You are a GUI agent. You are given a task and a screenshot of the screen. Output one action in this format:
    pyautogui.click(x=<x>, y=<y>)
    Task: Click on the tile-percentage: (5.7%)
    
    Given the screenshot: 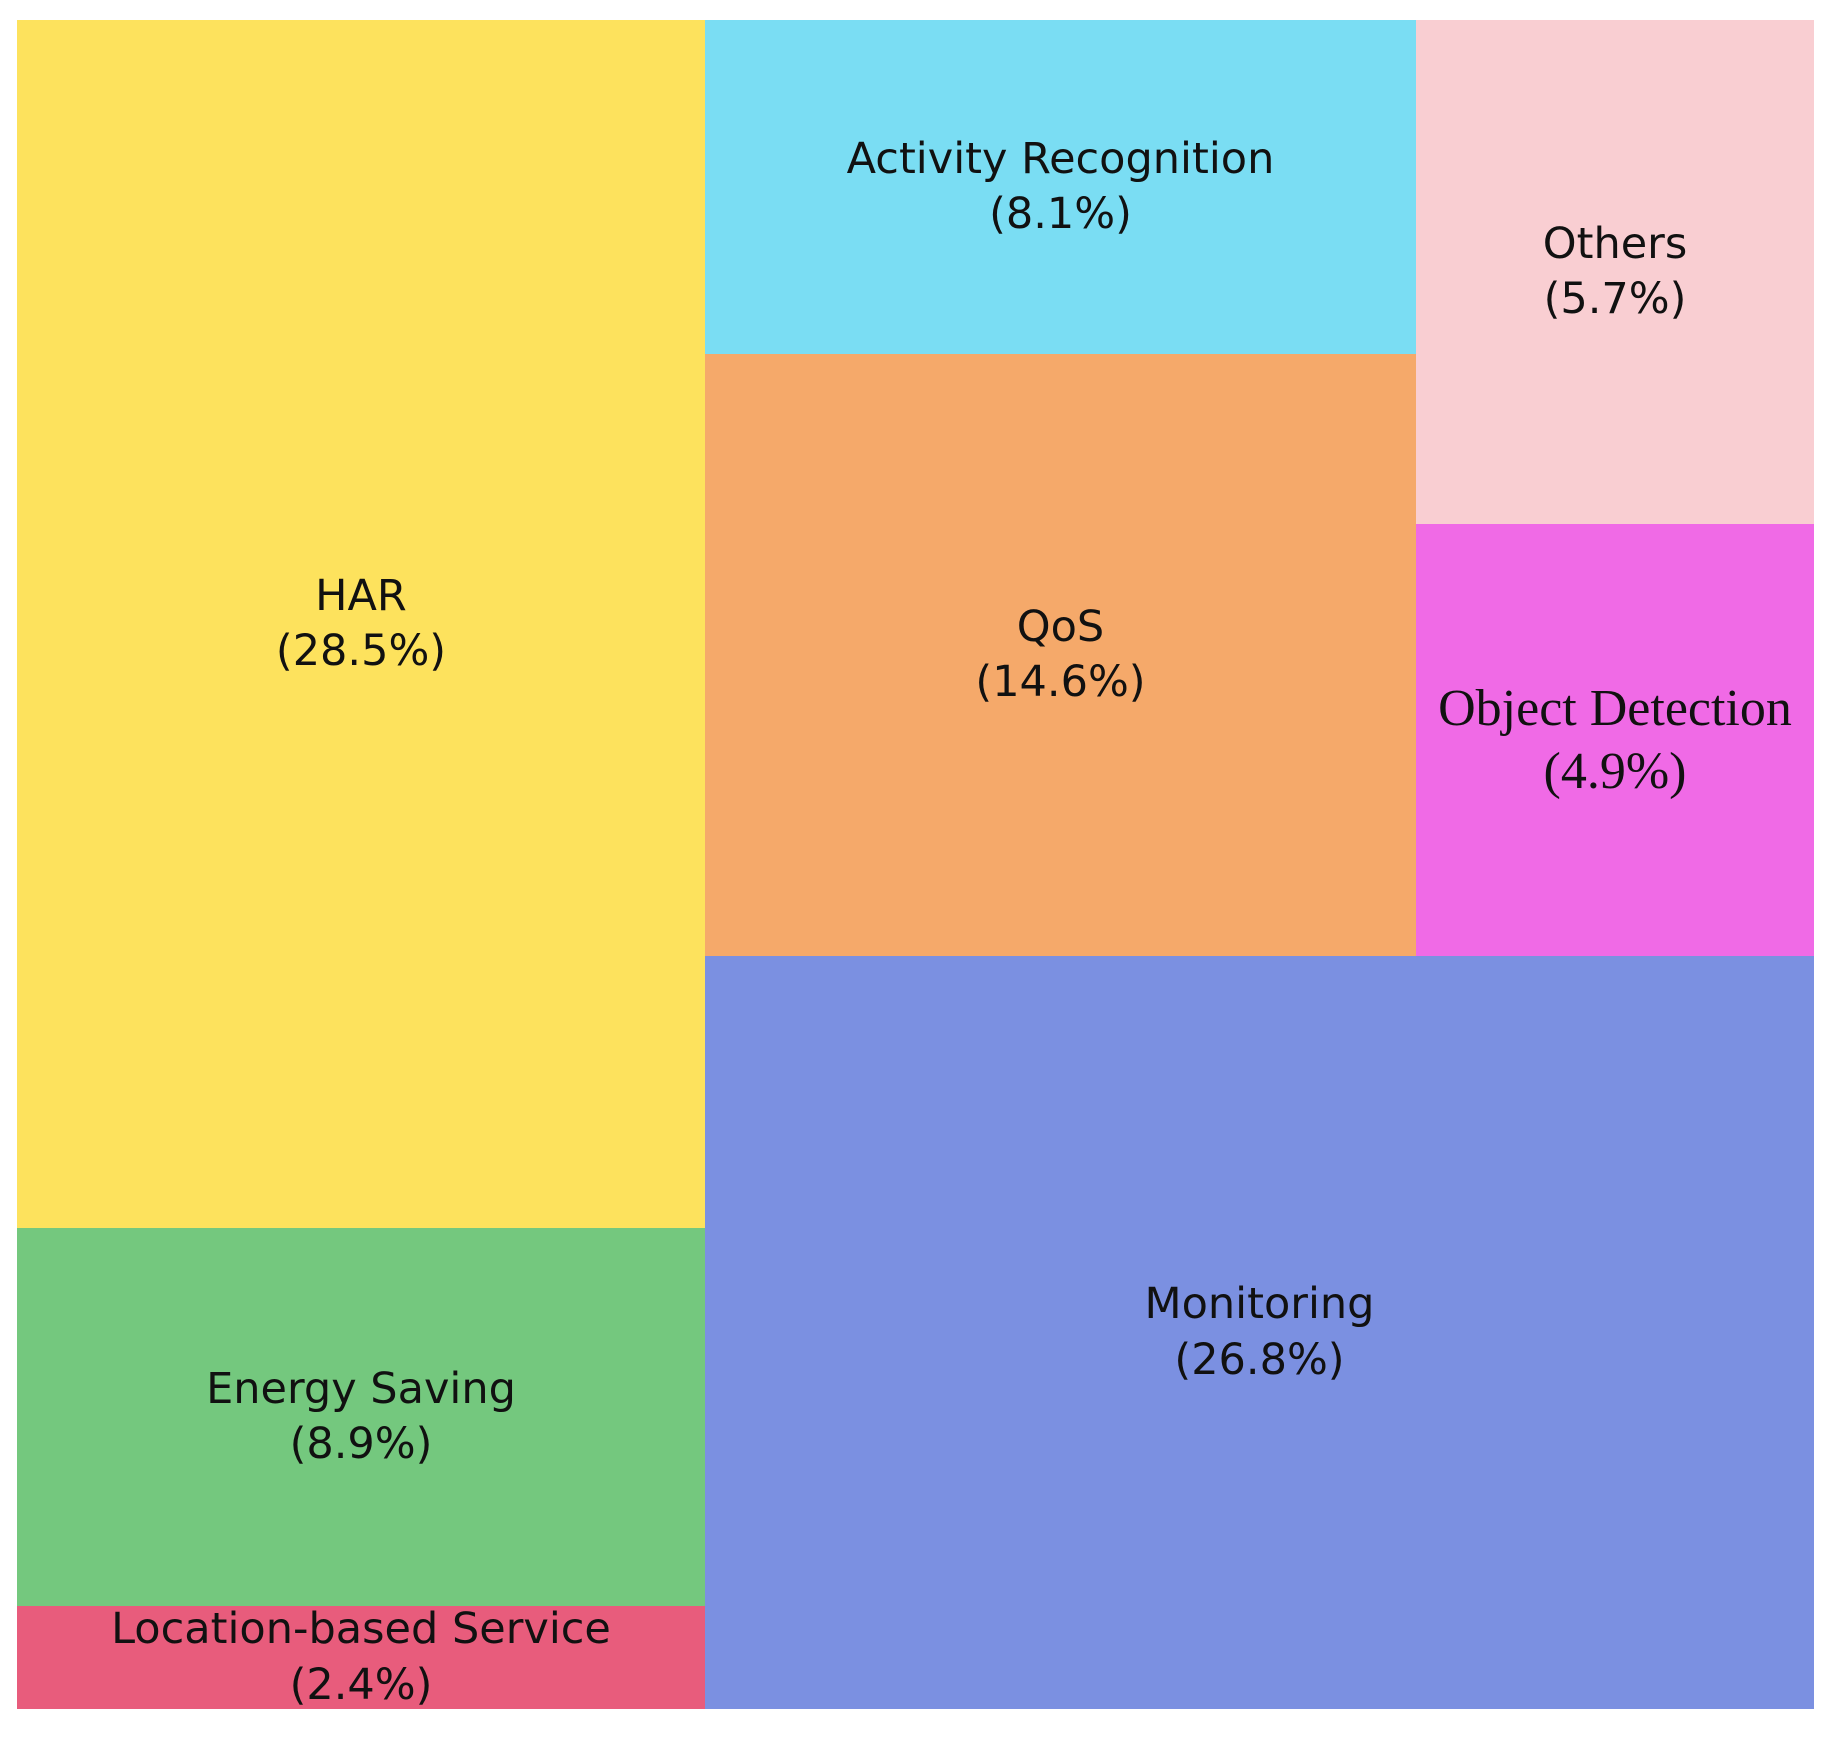 What is the action you would take?
    pyautogui.click(x=1615, y=299)
    